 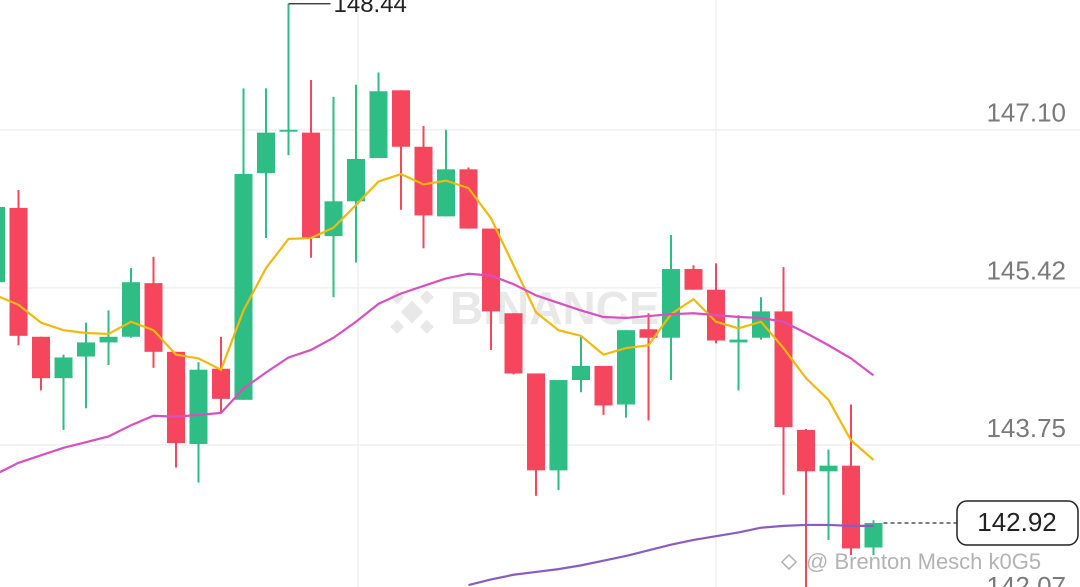 I want to click on footer-text: @ Brenton Mesch k0G5, so click(x=923, y=561).